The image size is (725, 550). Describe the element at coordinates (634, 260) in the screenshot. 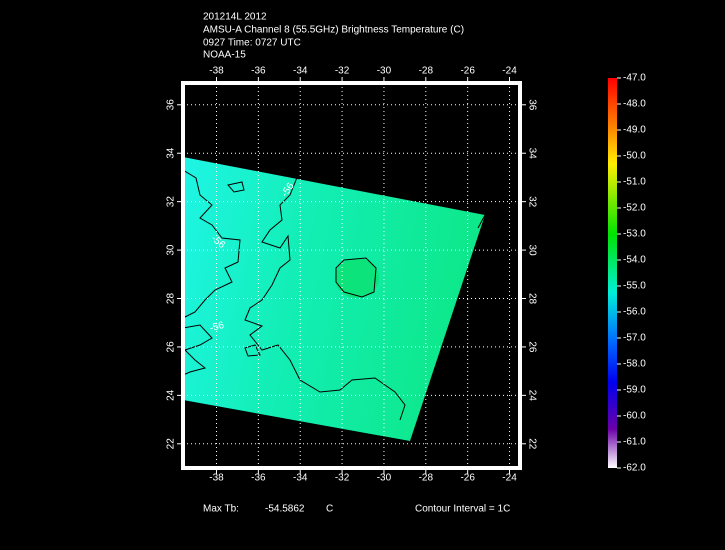

I see `colorbar-tick-label: -54.0` at that location.